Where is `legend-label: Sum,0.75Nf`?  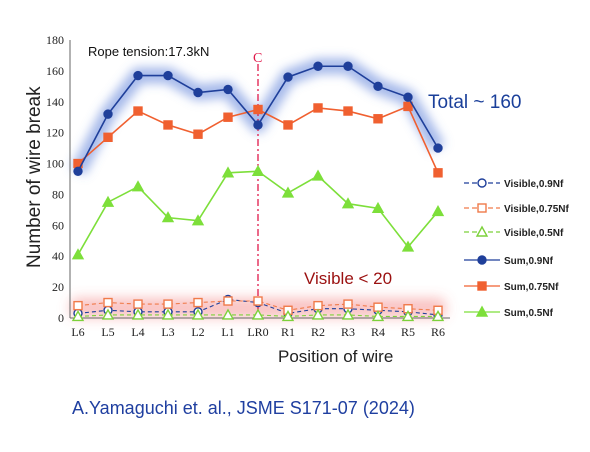 legend-label: Sum,0.75Nf is located at coordinates (531, 287).